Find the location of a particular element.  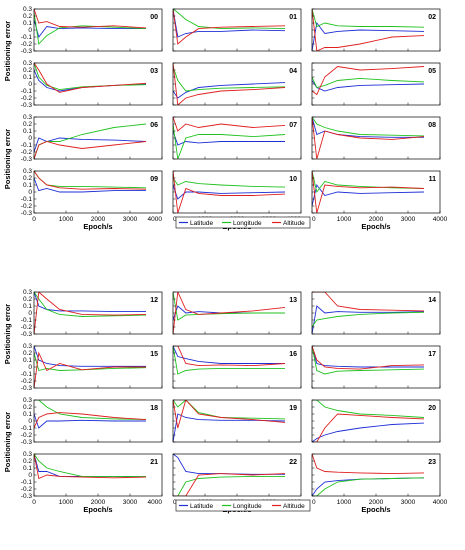

panel-id-label: 04 is located at coordinates (293, 71).